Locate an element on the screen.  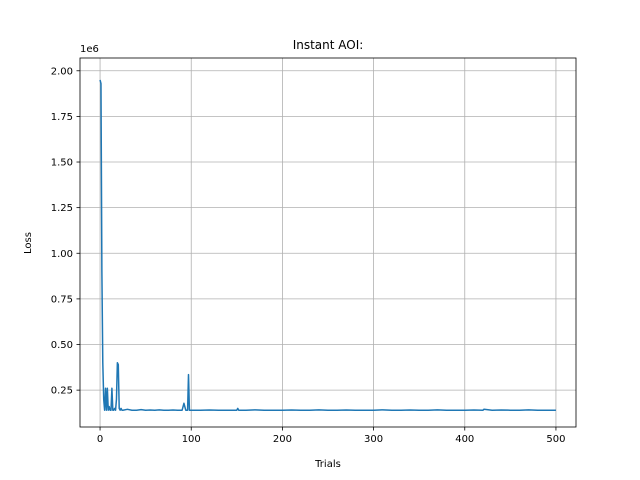
x-tick-label: 400 is located at coordinates (464, 439).